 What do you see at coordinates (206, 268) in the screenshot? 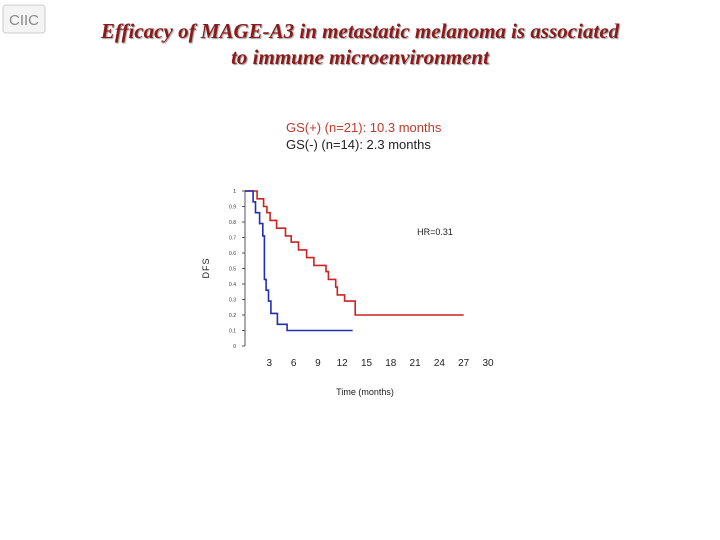
I see `y-axis-title: DFS` at bounding box center [206, 268].